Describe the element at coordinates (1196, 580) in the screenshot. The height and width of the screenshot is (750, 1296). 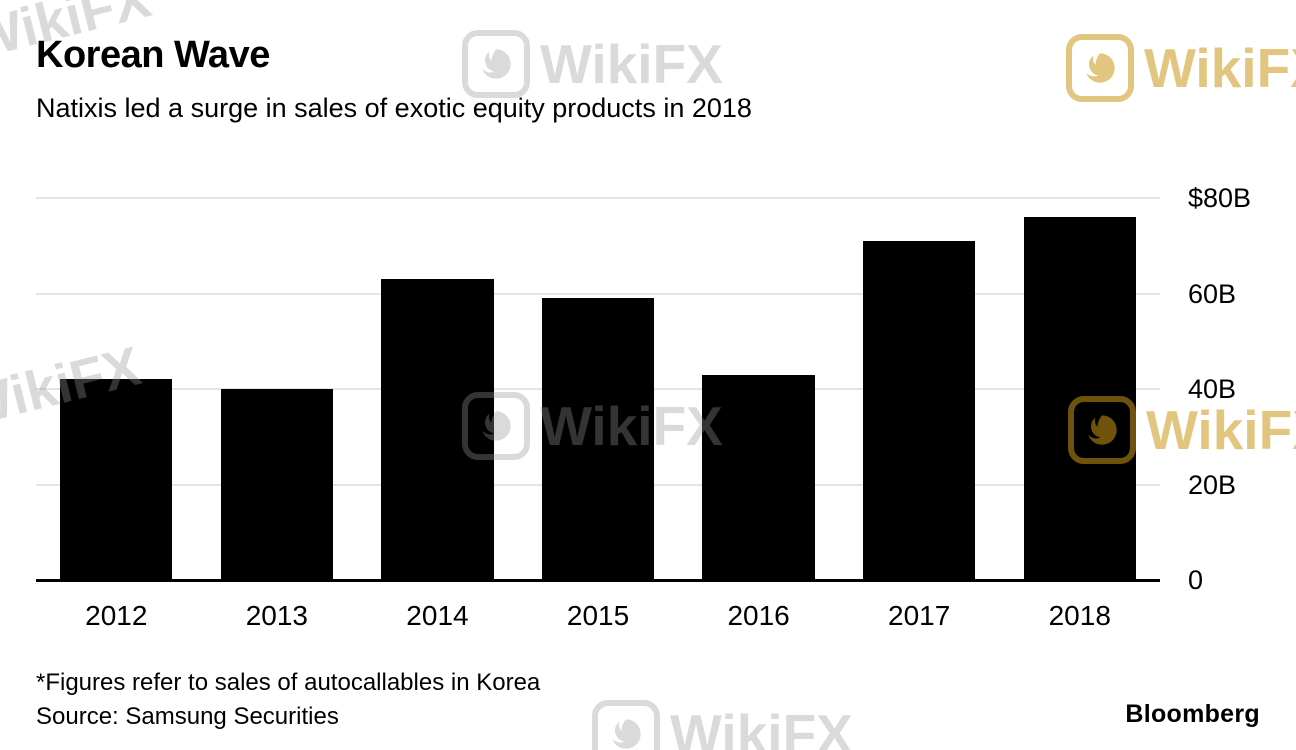
I see `y-tick-label-0: 0` at that location.